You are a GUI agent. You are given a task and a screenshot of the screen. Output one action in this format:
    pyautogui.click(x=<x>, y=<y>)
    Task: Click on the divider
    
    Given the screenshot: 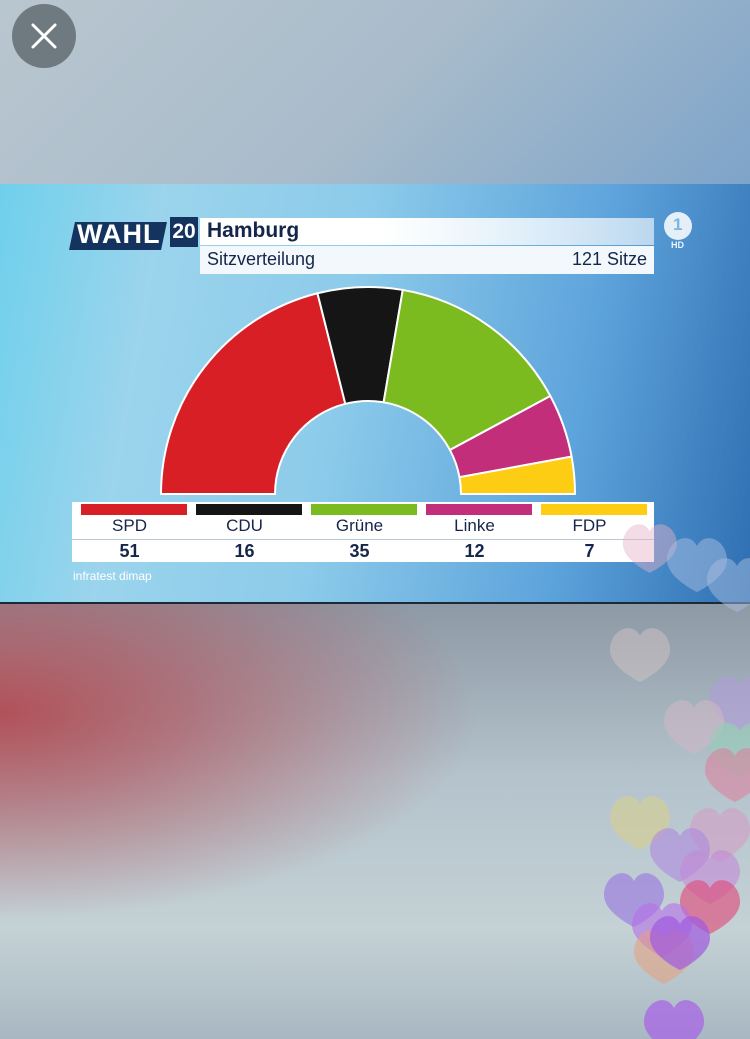 What is the action you would take?
    pyautogui.click(x=375, y=603)
    